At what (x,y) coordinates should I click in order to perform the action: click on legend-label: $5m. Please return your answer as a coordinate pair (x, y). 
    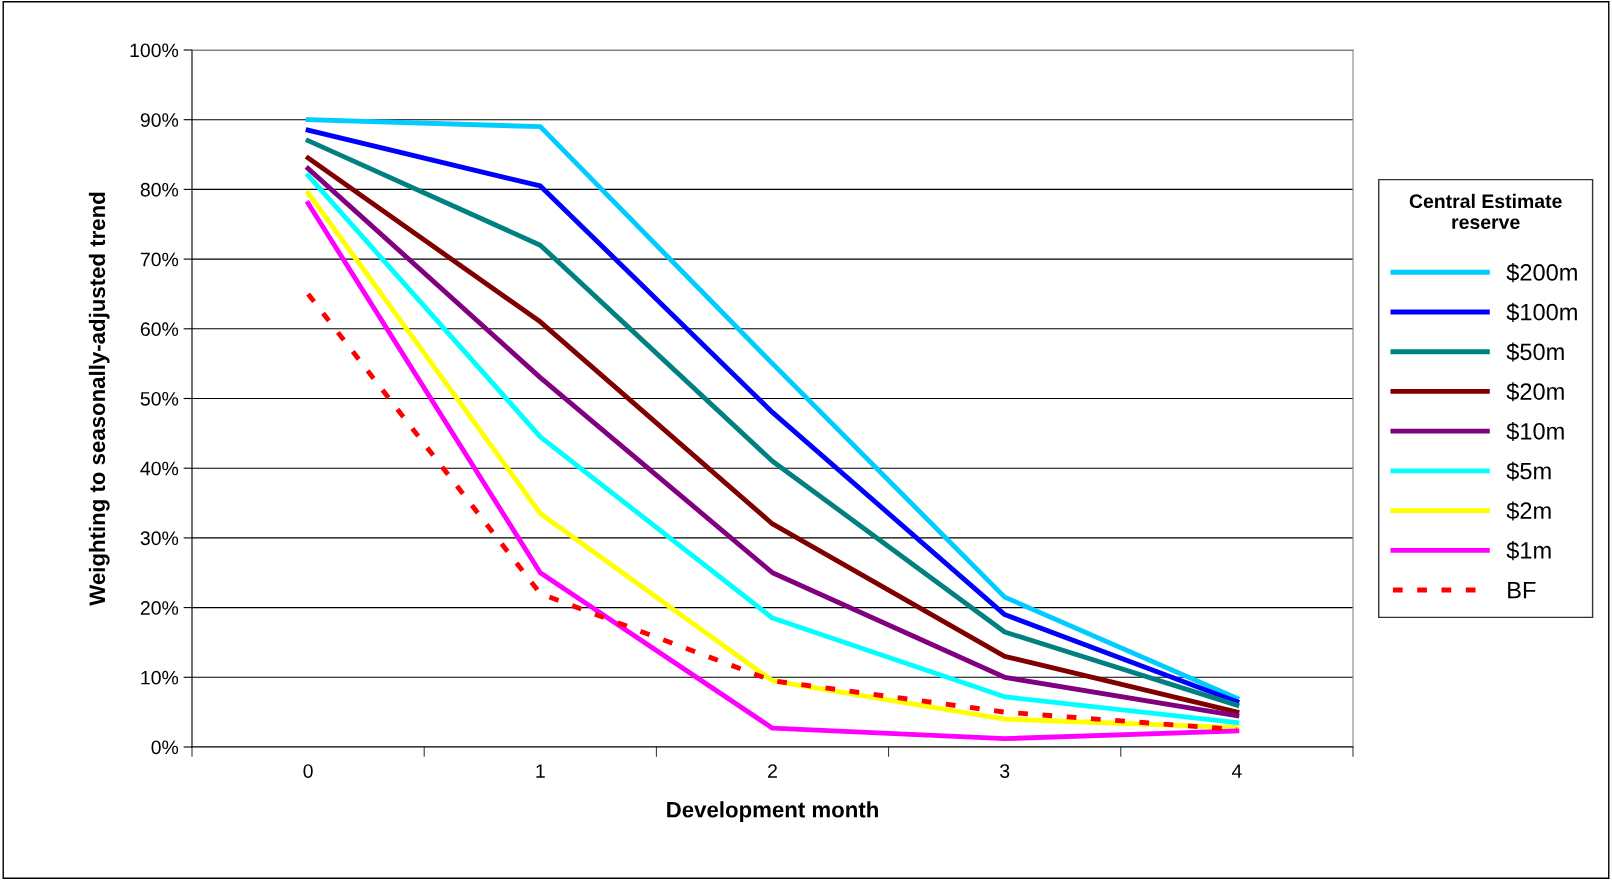
    Looking at the image, I should click on (1528, 471).